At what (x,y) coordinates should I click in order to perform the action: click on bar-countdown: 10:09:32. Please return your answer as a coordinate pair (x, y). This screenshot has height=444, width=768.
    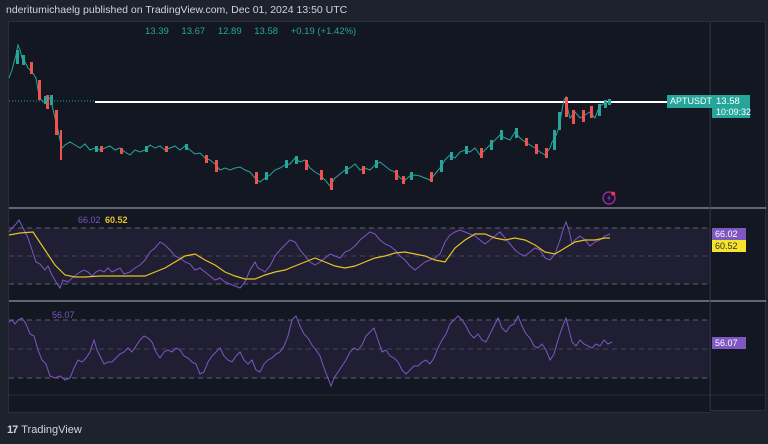
    Looking at the image, I should click on (734, 112).